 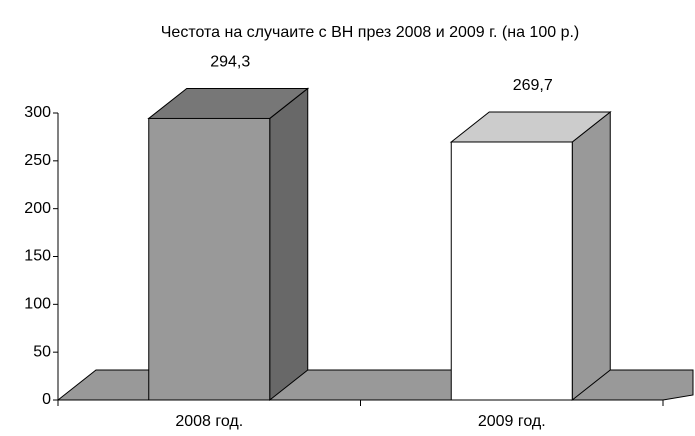 I want to click on x-tick-label: 2008 год., so click(x=209, y=421).